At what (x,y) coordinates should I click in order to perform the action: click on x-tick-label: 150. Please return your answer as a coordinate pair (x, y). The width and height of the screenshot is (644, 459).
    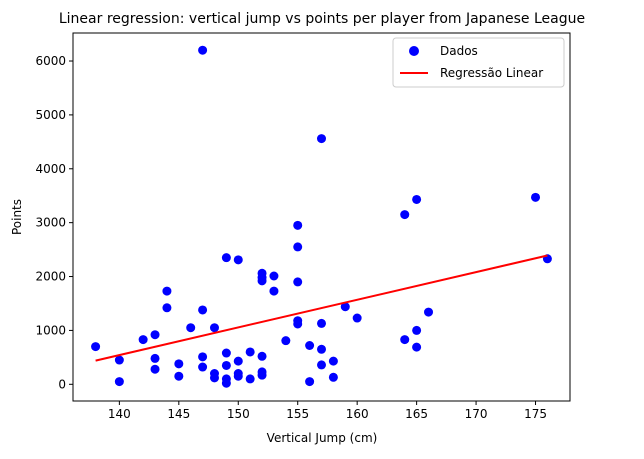
    Looking at the image, I should click on (238, 414).